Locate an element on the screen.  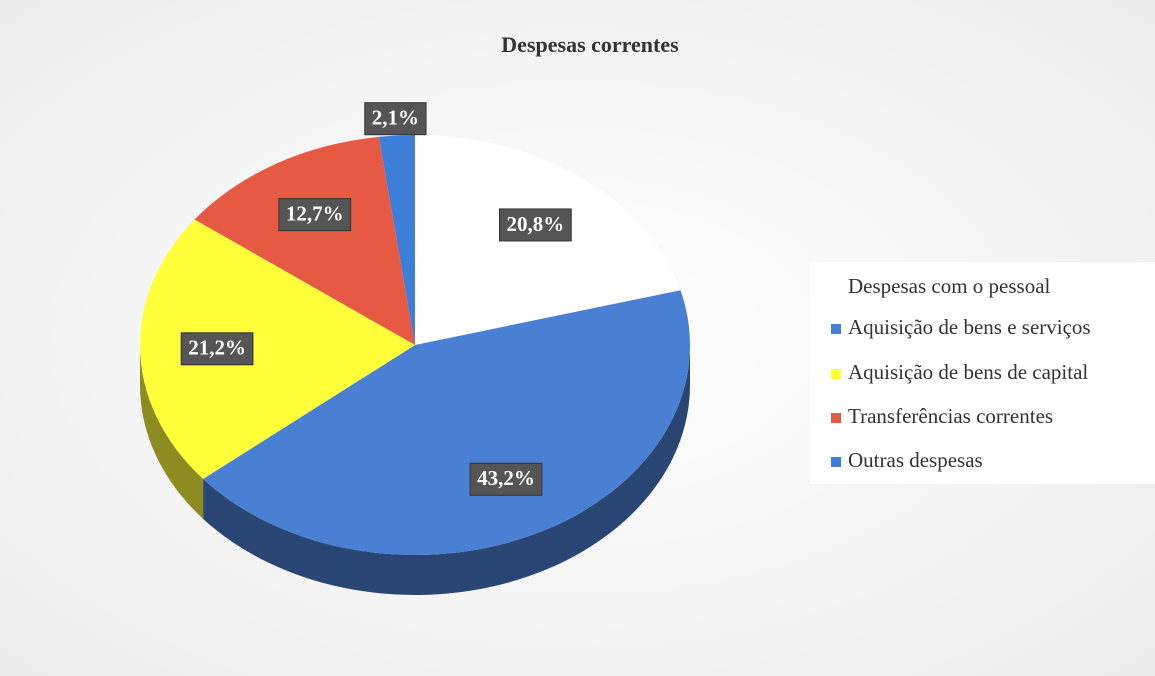
data-label-text: 2,1% is located at coordinates (395, 118).